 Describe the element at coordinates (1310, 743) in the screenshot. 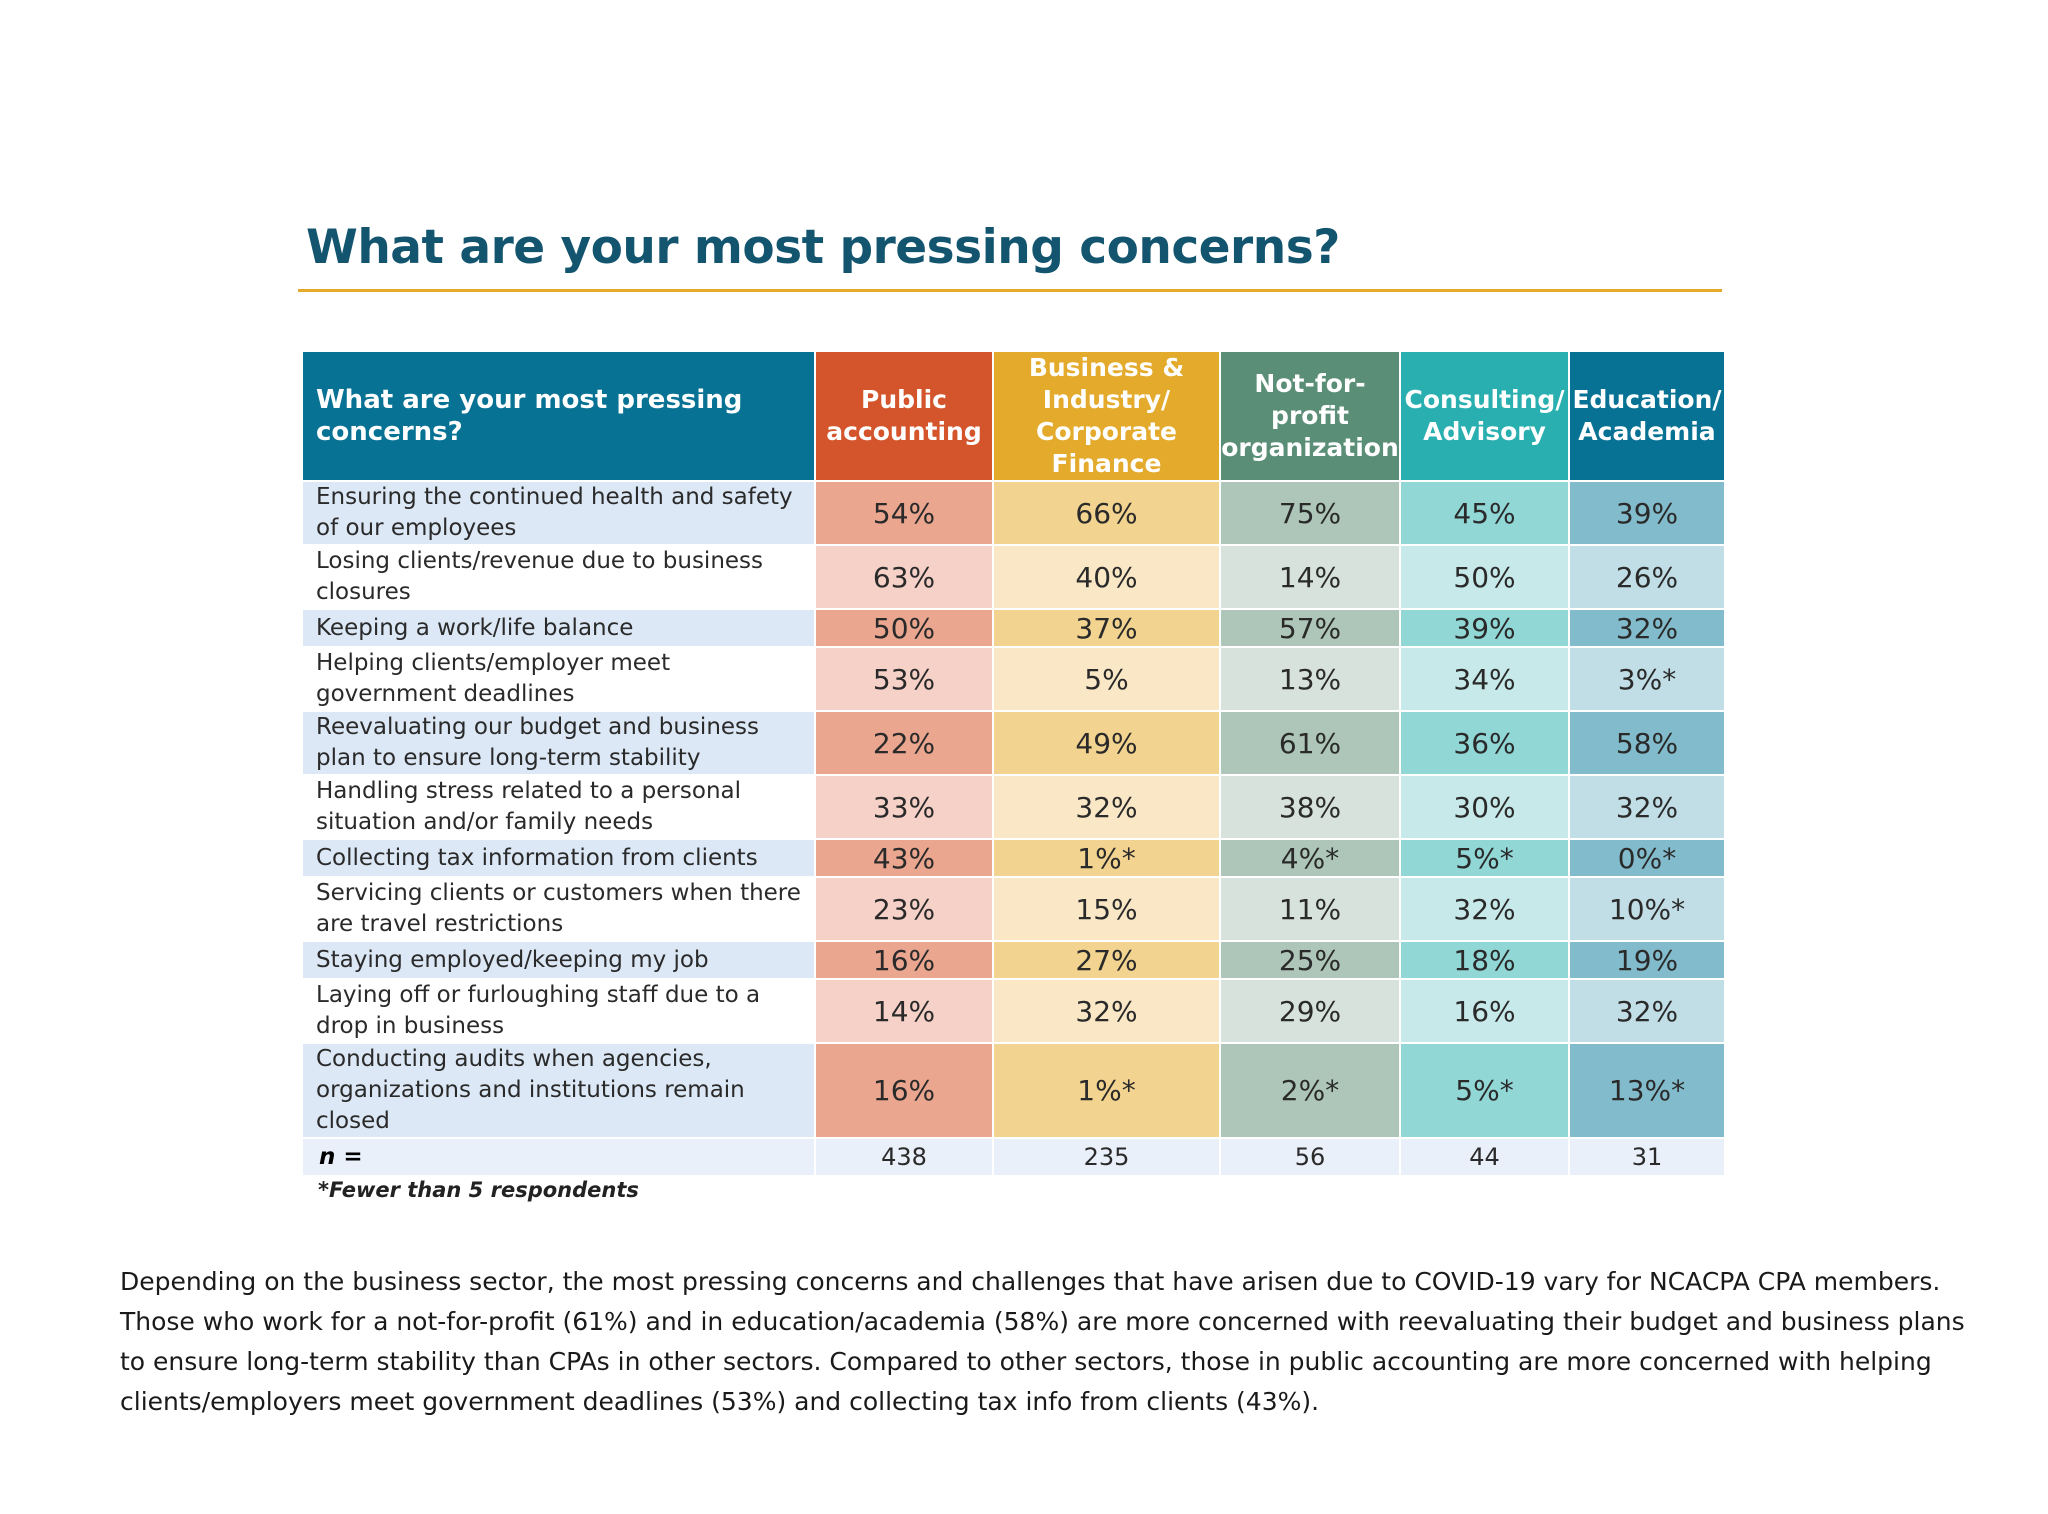

I see `percent-cell: 61%` at that location.